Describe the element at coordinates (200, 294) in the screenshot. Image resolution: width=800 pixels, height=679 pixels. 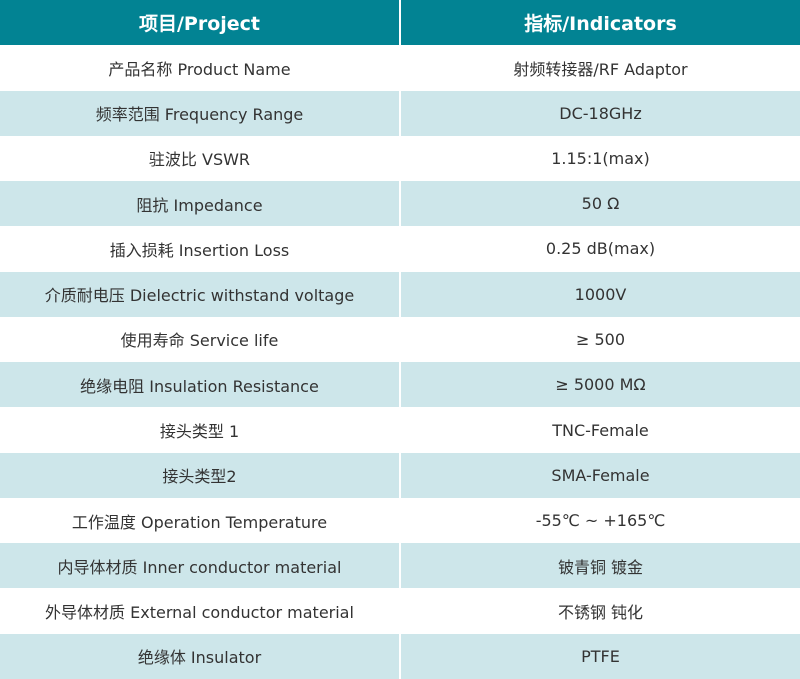
I see `project-cell: 介质耐电压 Dielectric withstand voltage` at that location.